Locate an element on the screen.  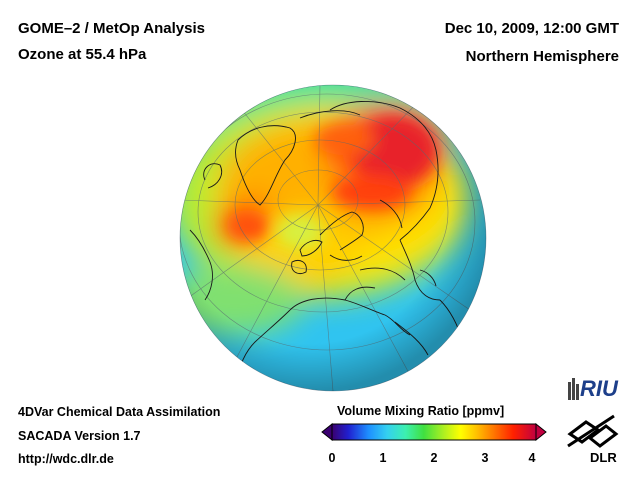
title-line-1: GOME–2 / MetOp Analysis is located at coordinates (111, 28).